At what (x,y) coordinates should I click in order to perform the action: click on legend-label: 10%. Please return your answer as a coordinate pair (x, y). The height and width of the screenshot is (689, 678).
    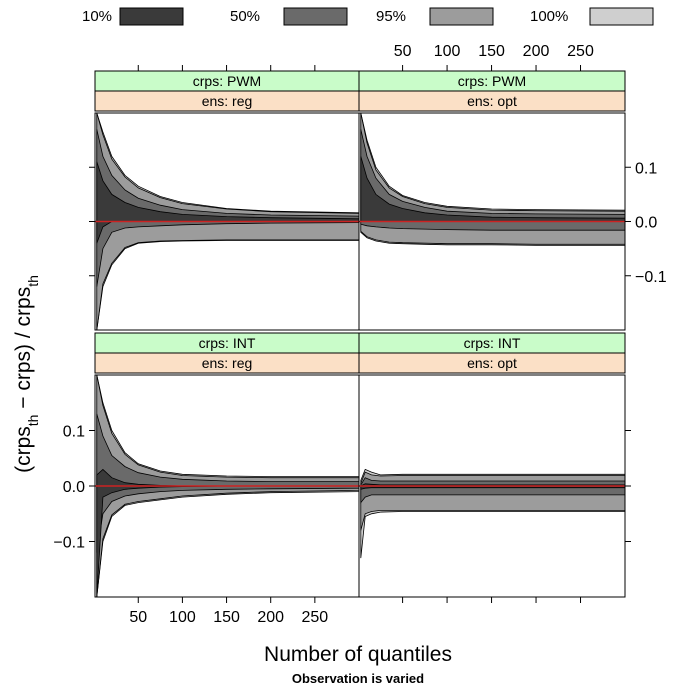
    Looking at the image, I should click on (97, 16).